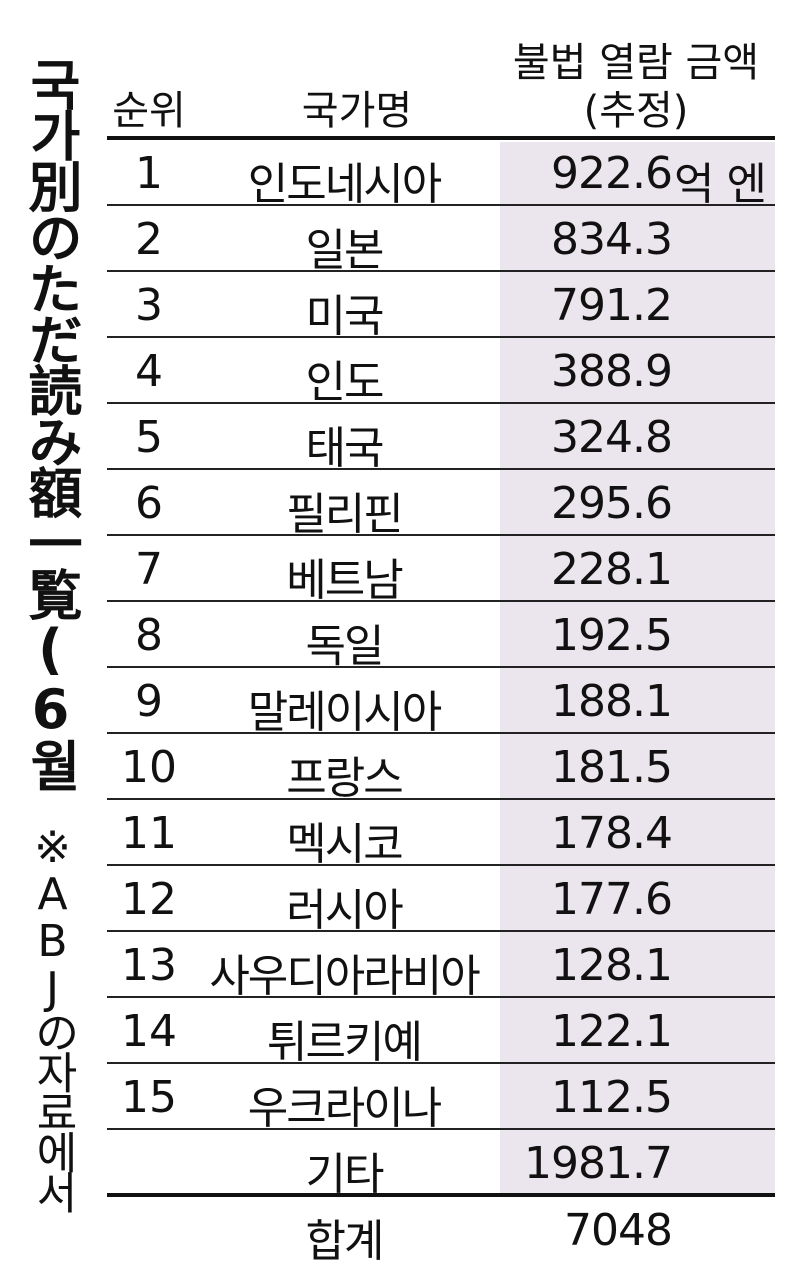 Image resolution: width=800 pixels, height=1271 pixels. What do you see at coordinates (149, 899) in the screenshot?
I see `rank-cell: 12` at bounding box center [149, 899].